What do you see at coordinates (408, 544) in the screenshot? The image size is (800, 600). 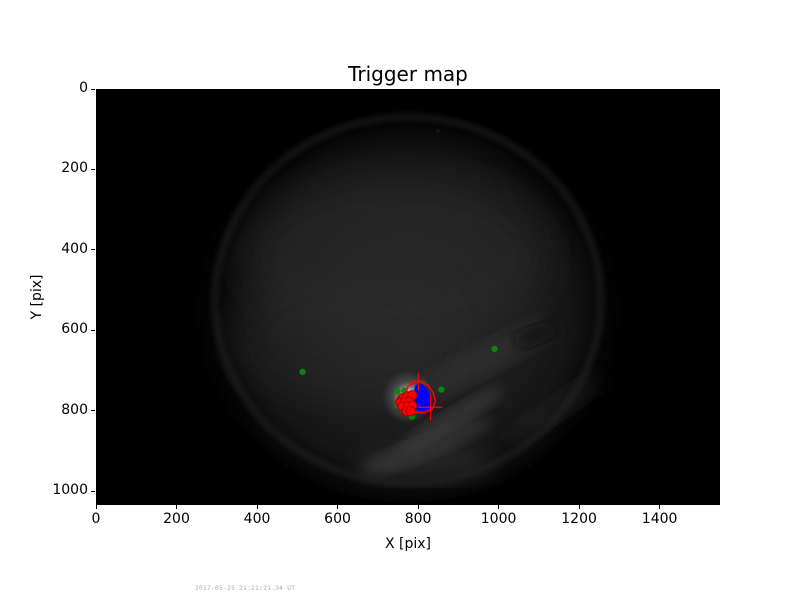 I see `x-axis-label: X [pix]` at bounding box center [408, 544].